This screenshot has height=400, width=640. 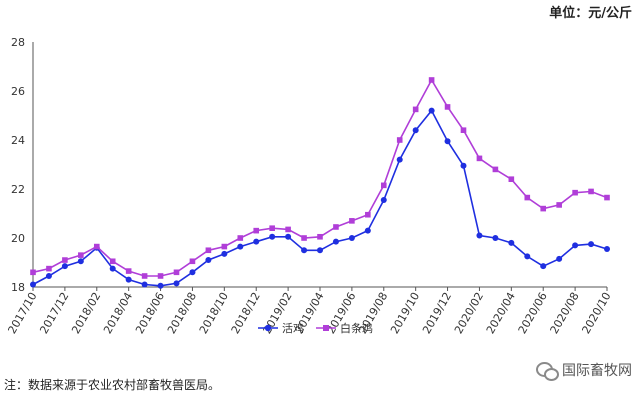 I want to click on unit-label: 单位：元/公斤, so click(x=590, y=13).